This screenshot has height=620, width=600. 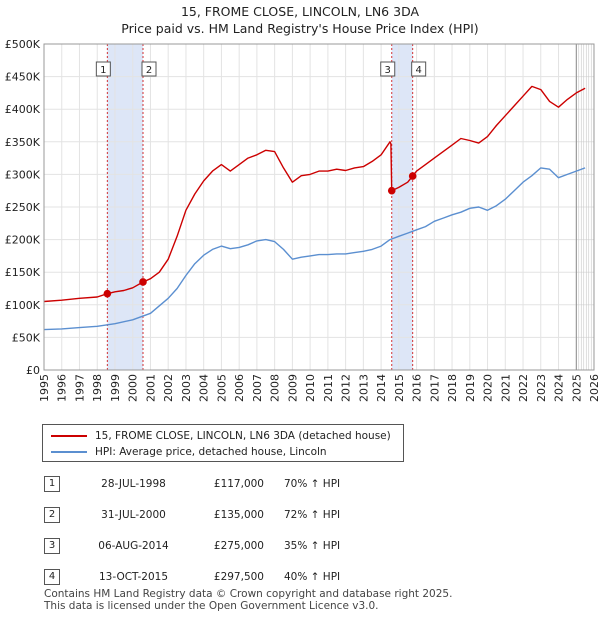 What do you see at coordinates (150, 388) in the screenshot?
I see `x-tick-label: 2001` at bounding box center [150, 388].